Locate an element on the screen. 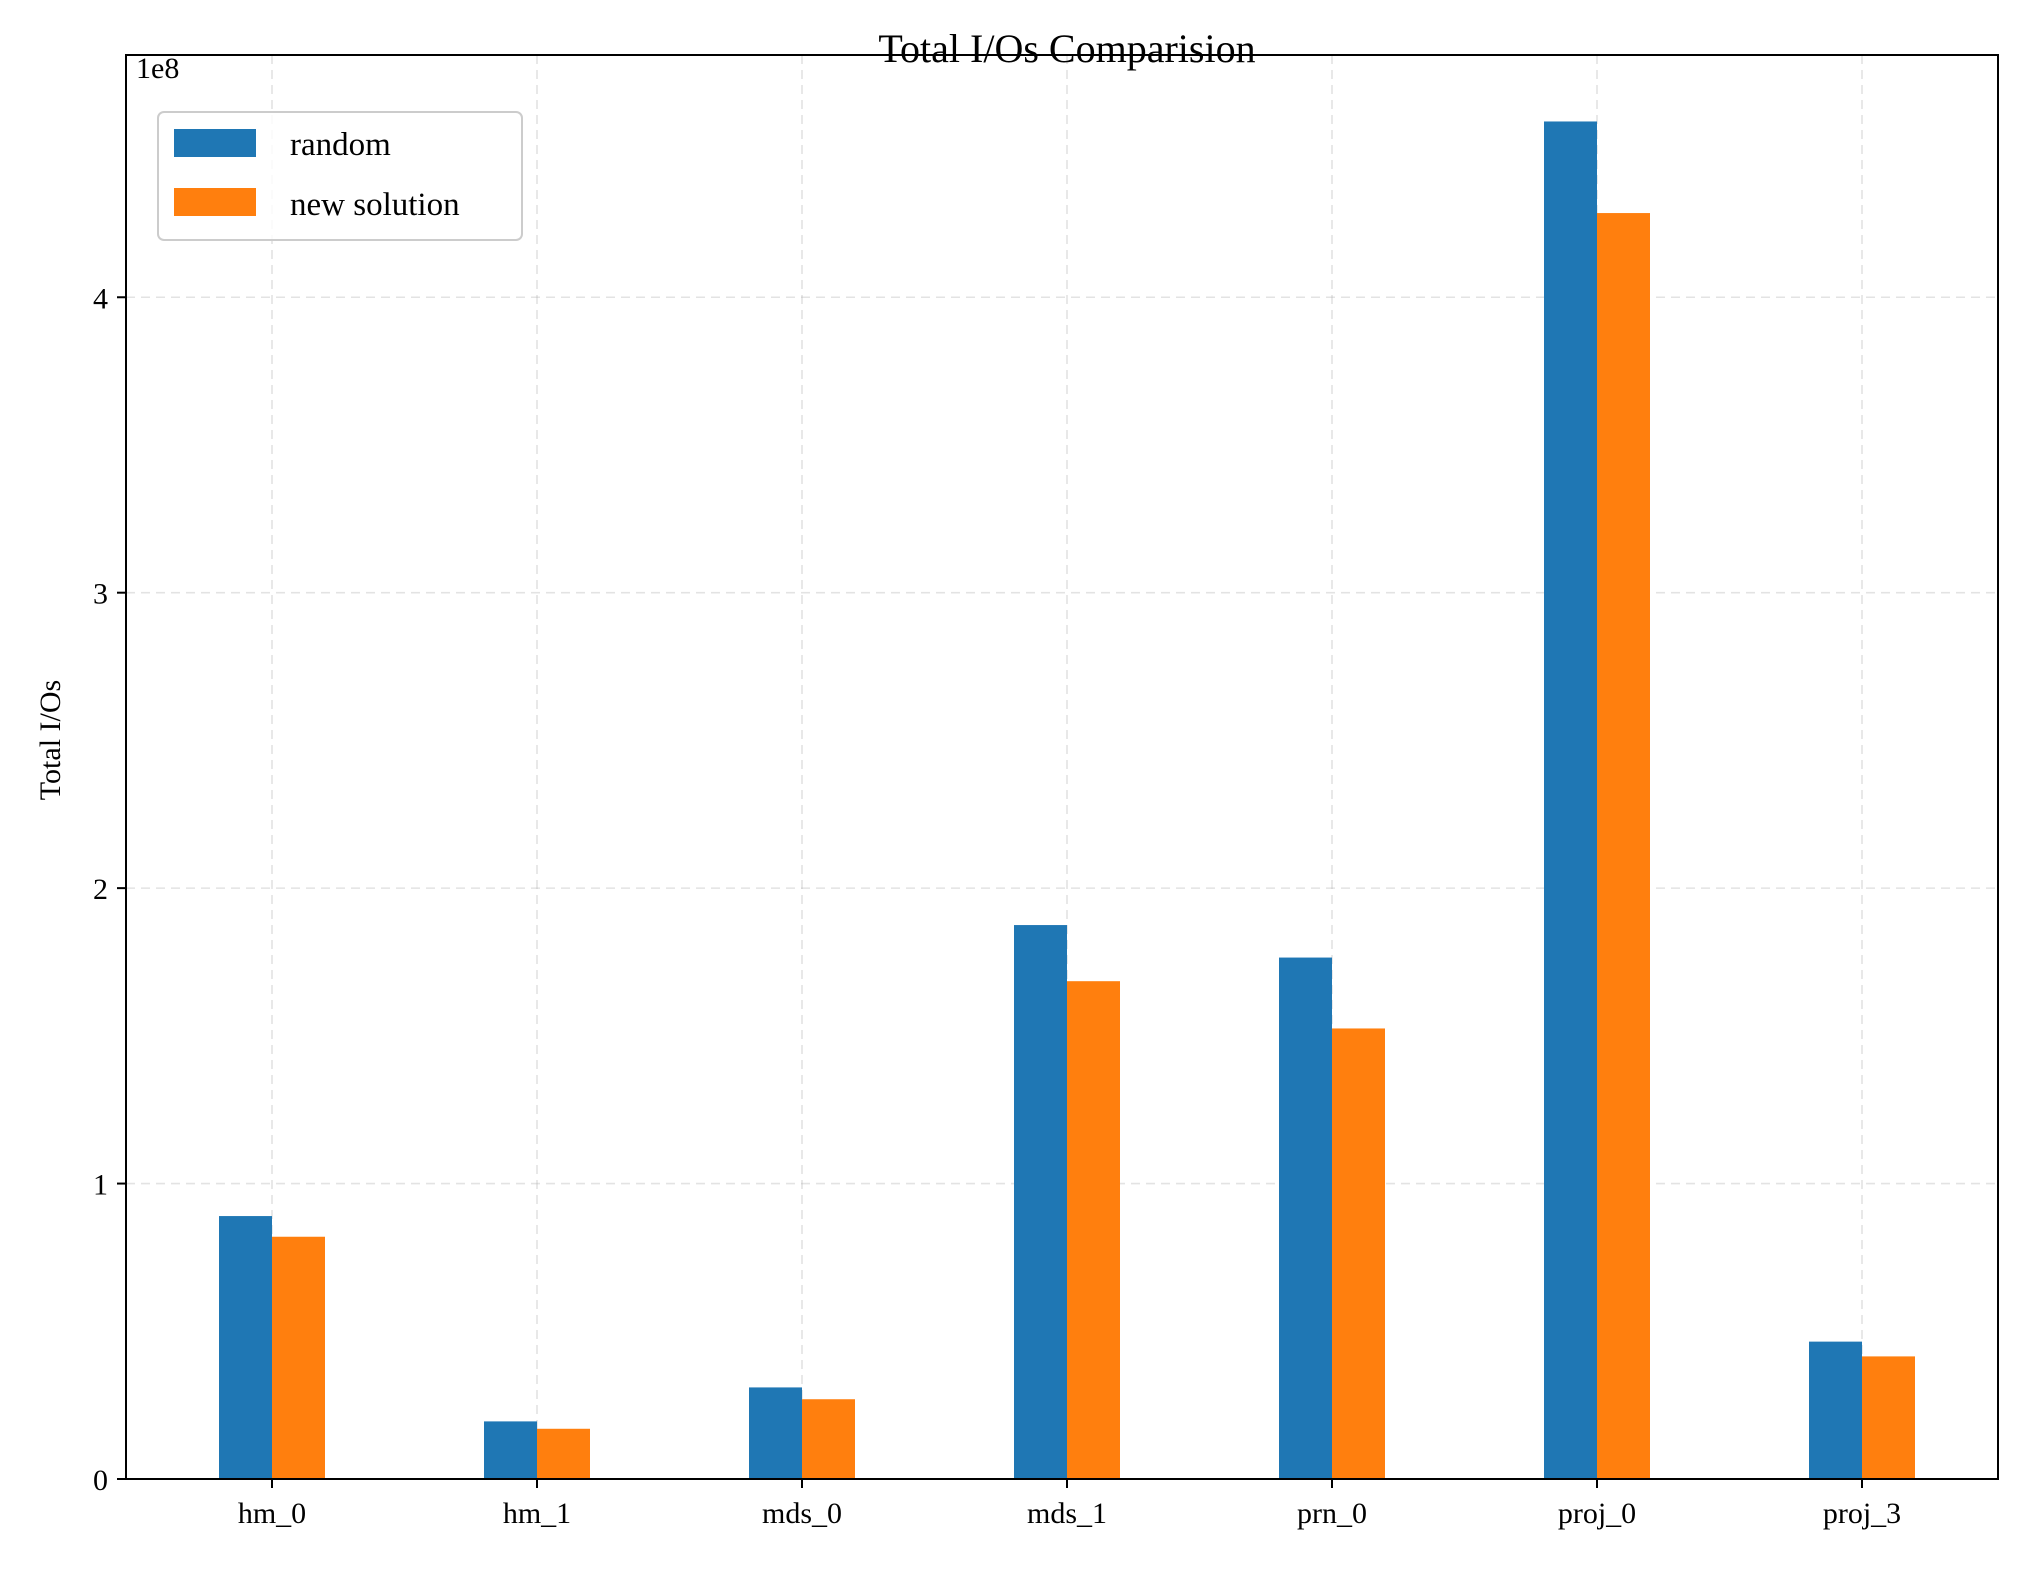 This screenshot has width=2024, height=1578. y-tick-label: 4 is located at coordinates (100, 298).